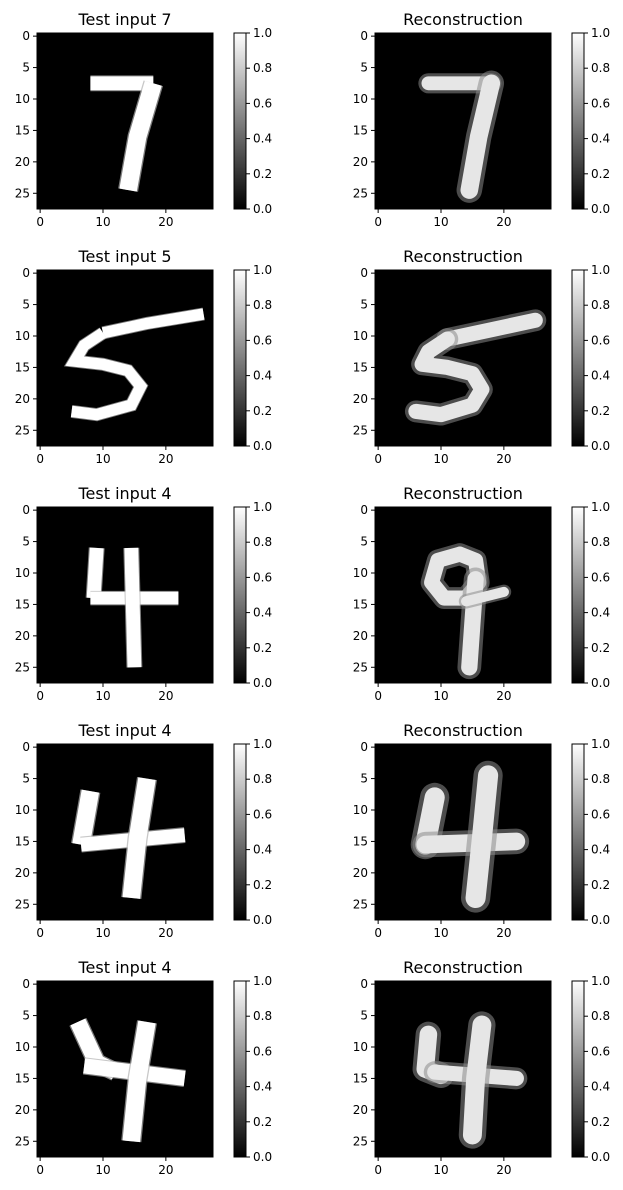 This screenshot has width=623, height=1190. Describe the element at coordinates (124, 19) in the screenshot. I see `panel-title: Test input 7` at that location.